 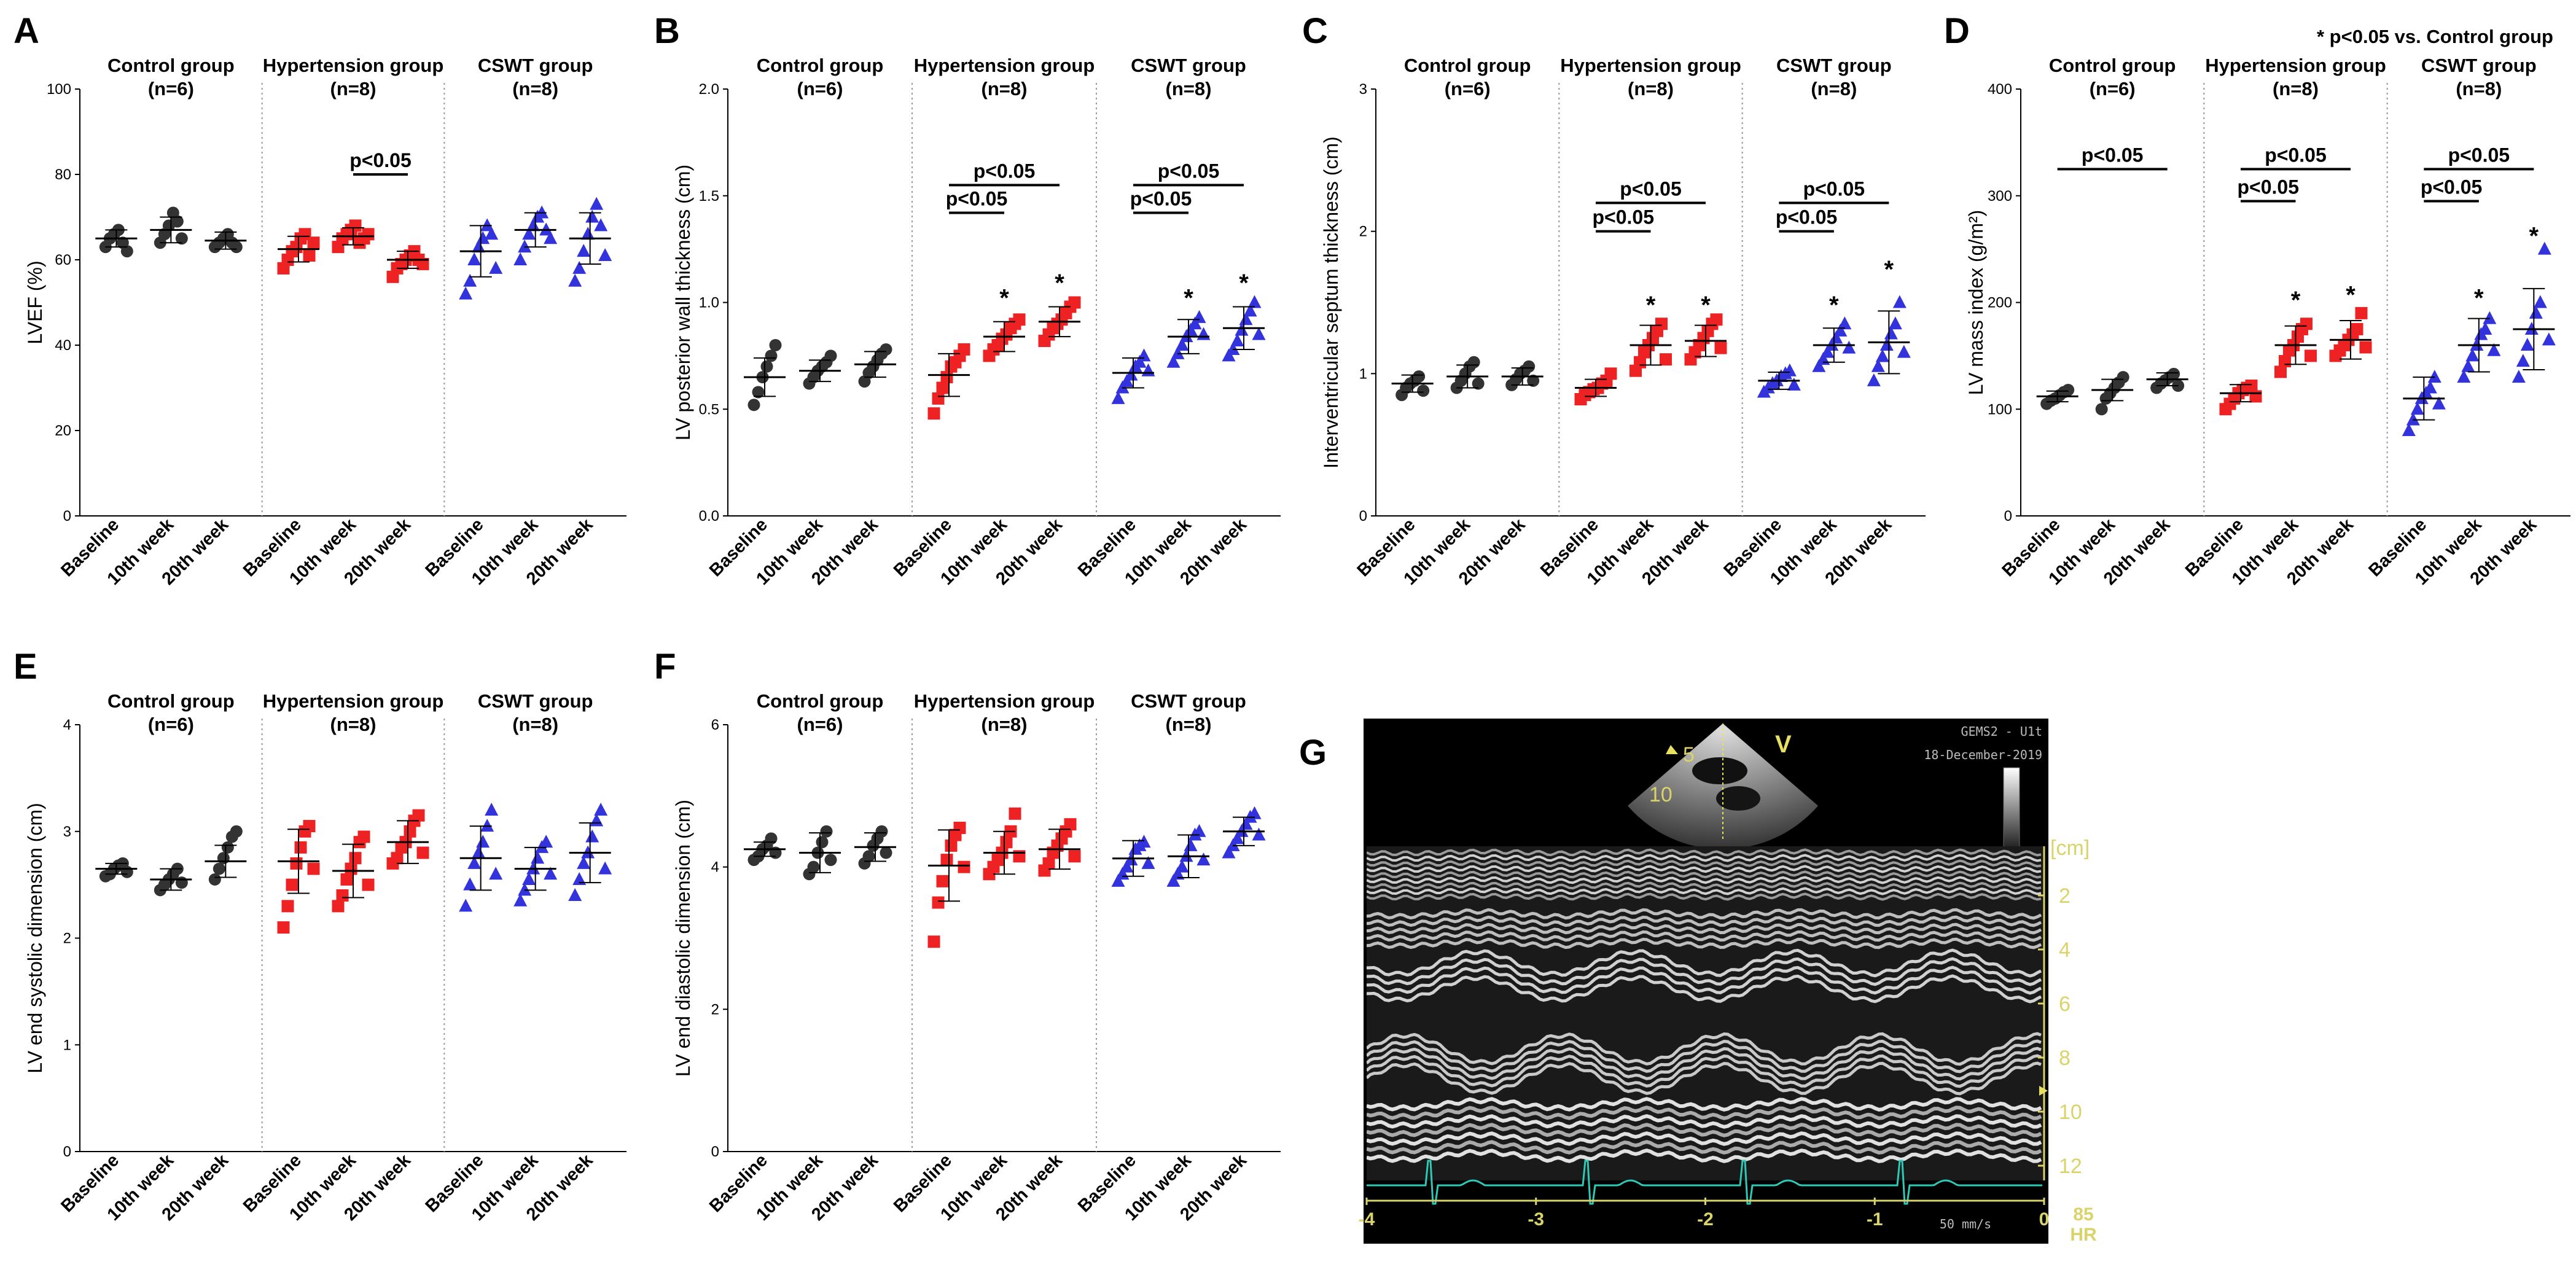 What do you see at coordinates (1363, 232) in the screenshot?
I see `y-tick-label: 2` at bounding box center [1363, 232].